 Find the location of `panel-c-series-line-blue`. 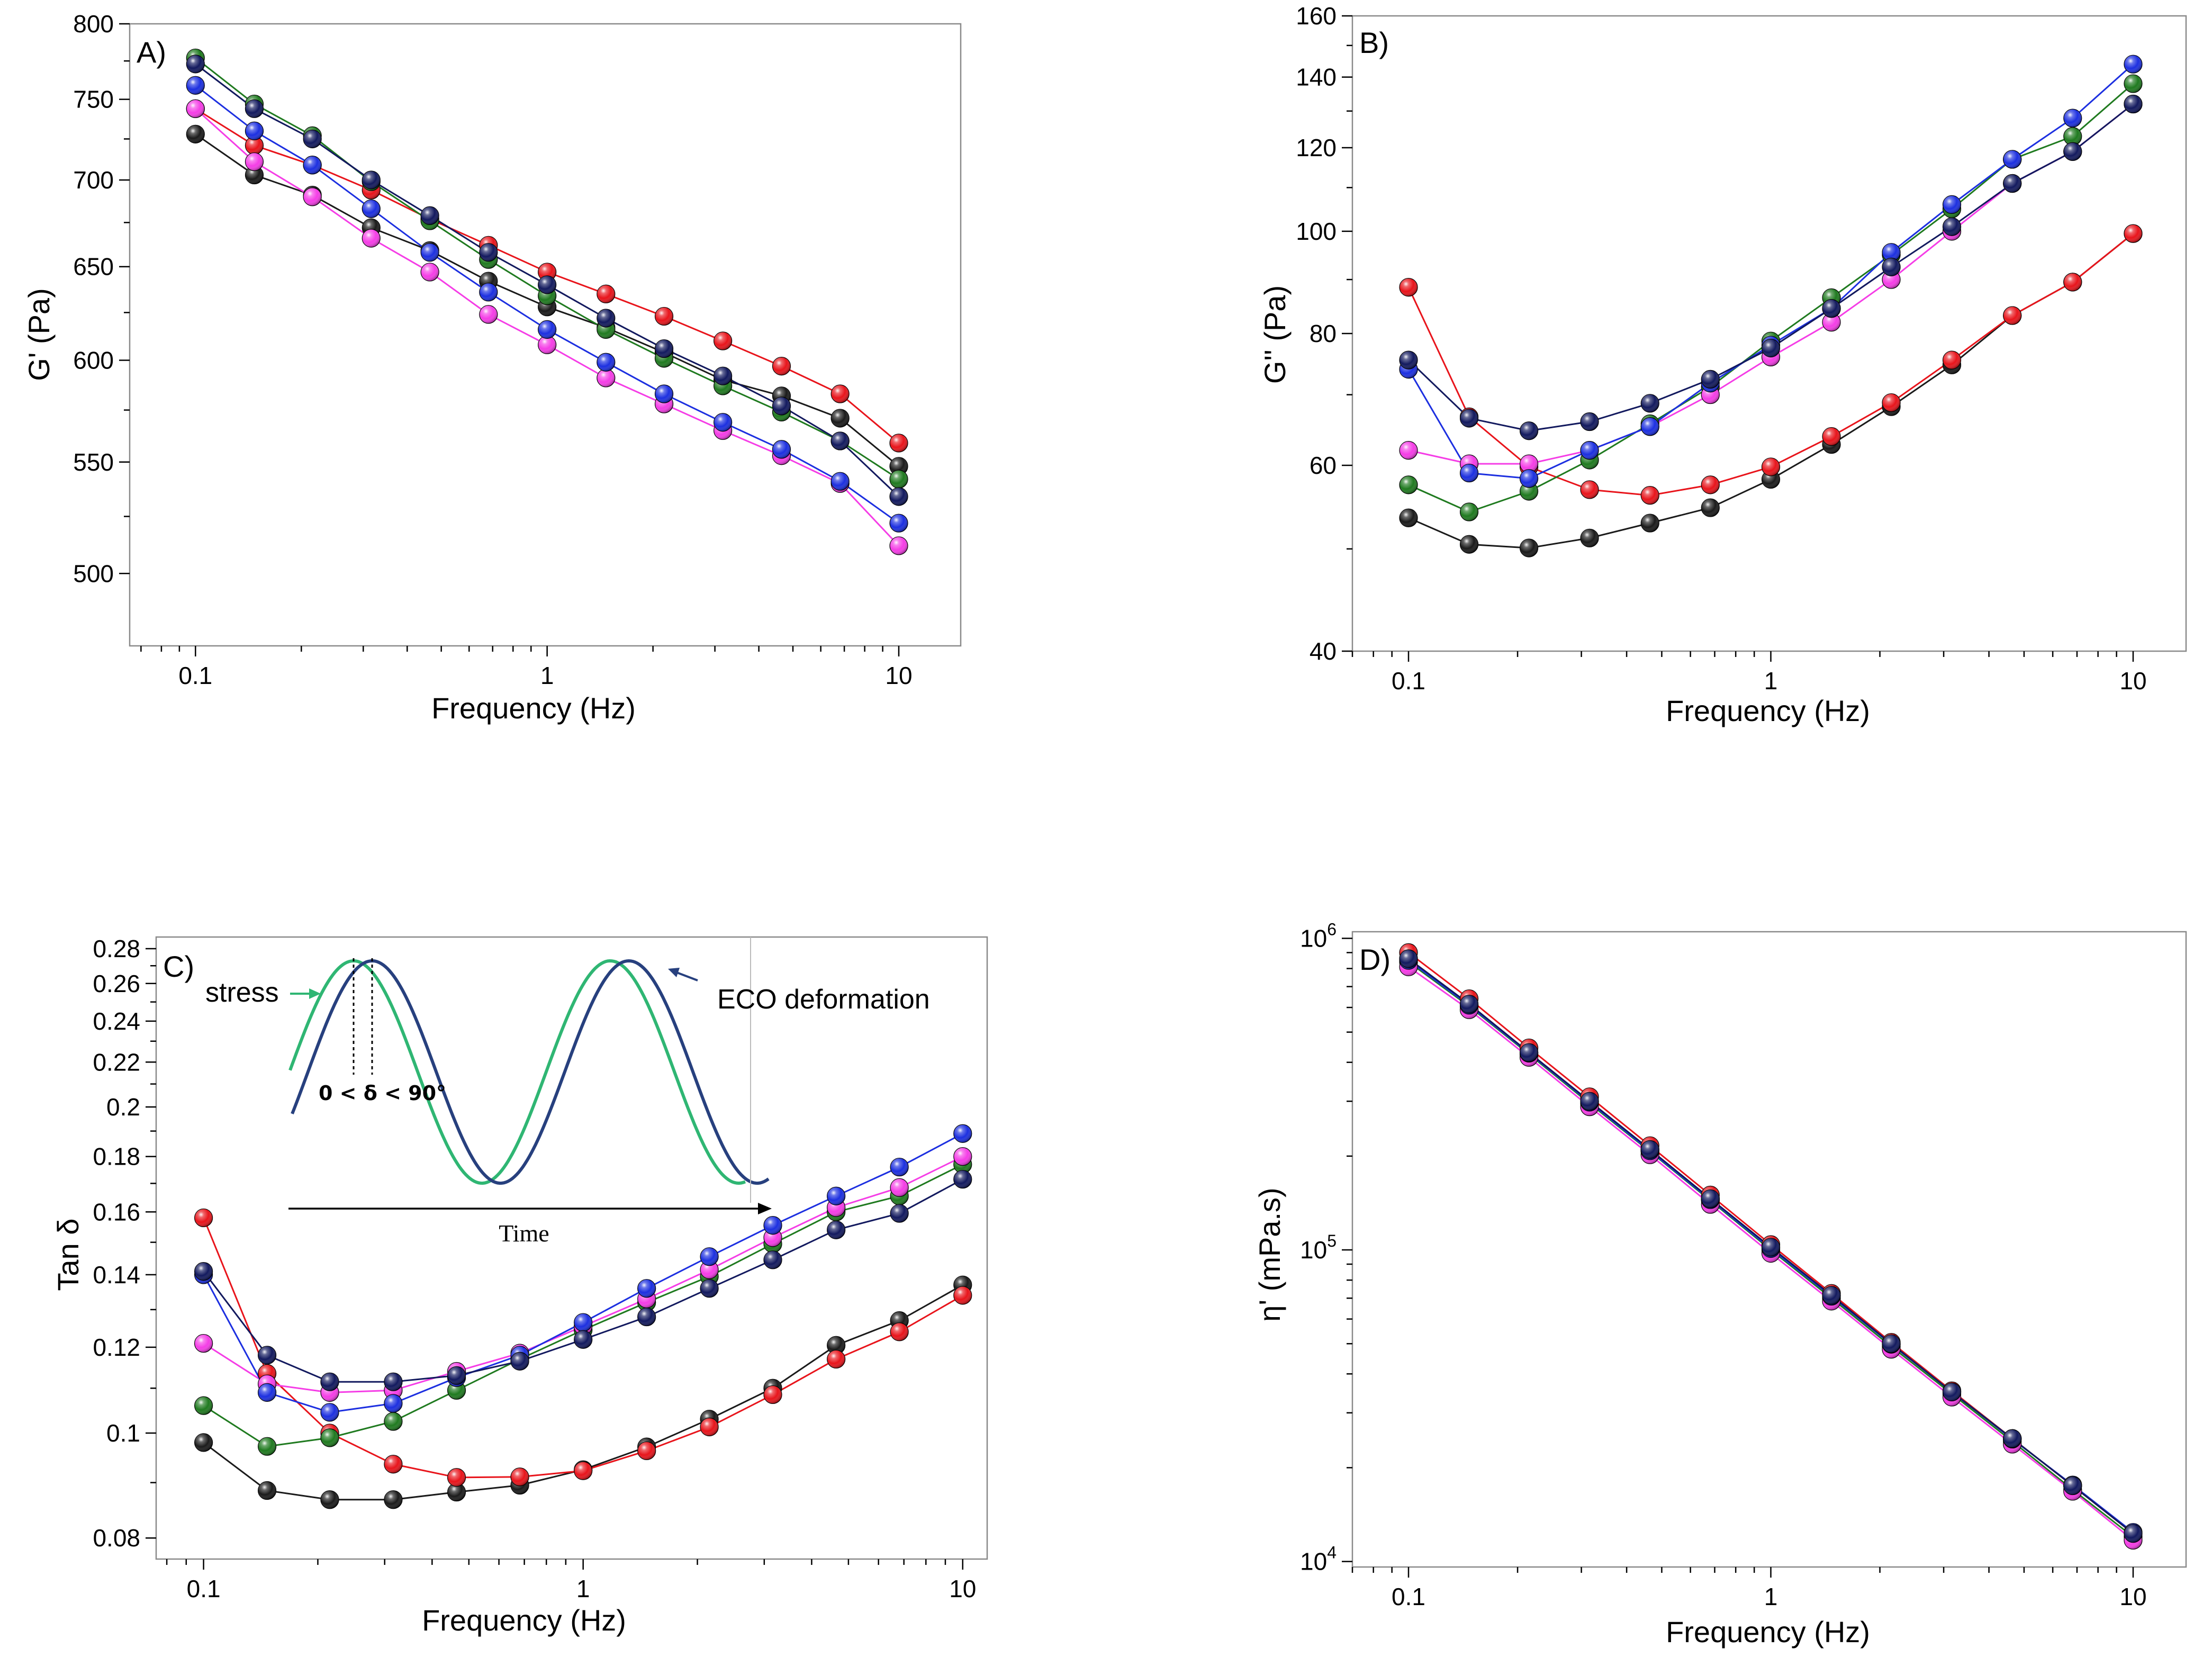

panel-c-series-line-blue is located at coordinates (583, 1272).